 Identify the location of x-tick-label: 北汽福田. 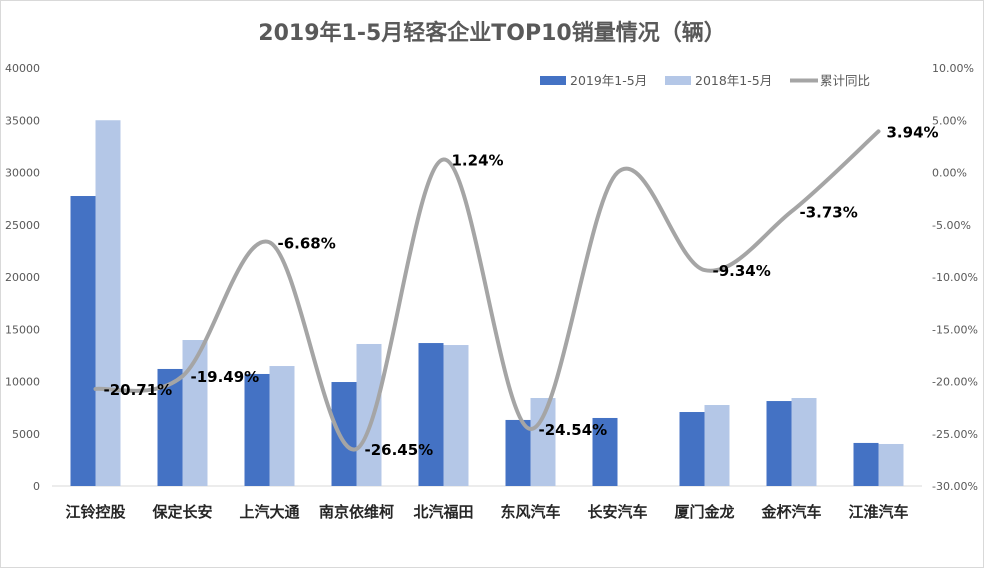
(443, 512).